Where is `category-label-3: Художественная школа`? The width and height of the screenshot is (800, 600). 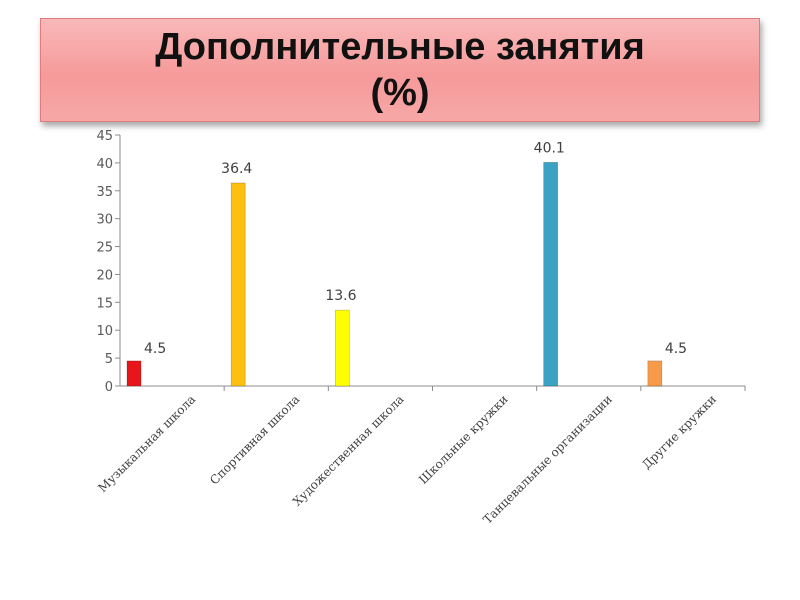
category-label-3: Художественная школа is located at coordinates (348, 450).